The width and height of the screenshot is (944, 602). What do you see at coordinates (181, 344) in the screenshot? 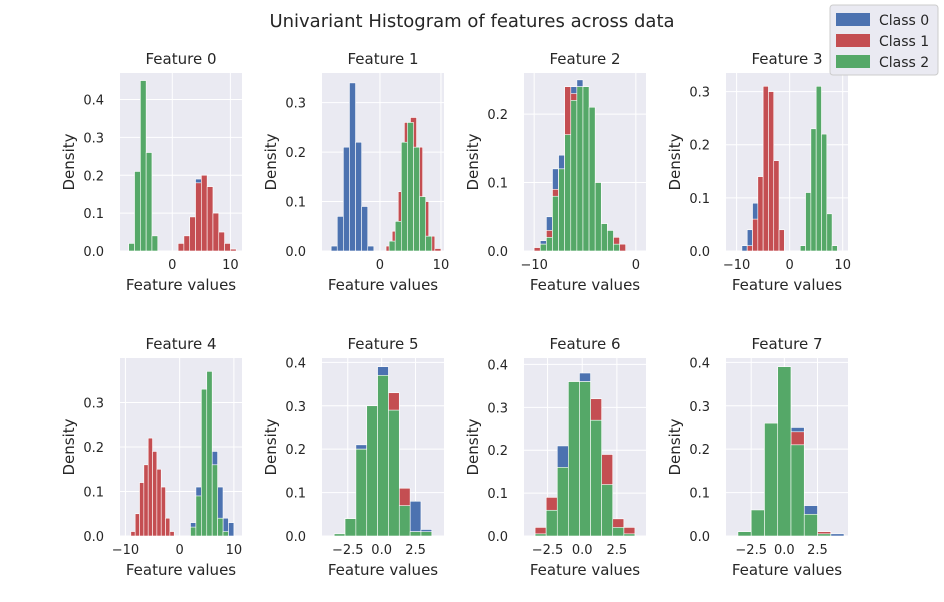
I see `subplot-title: Feature 4` at bounding box center [181, 344].